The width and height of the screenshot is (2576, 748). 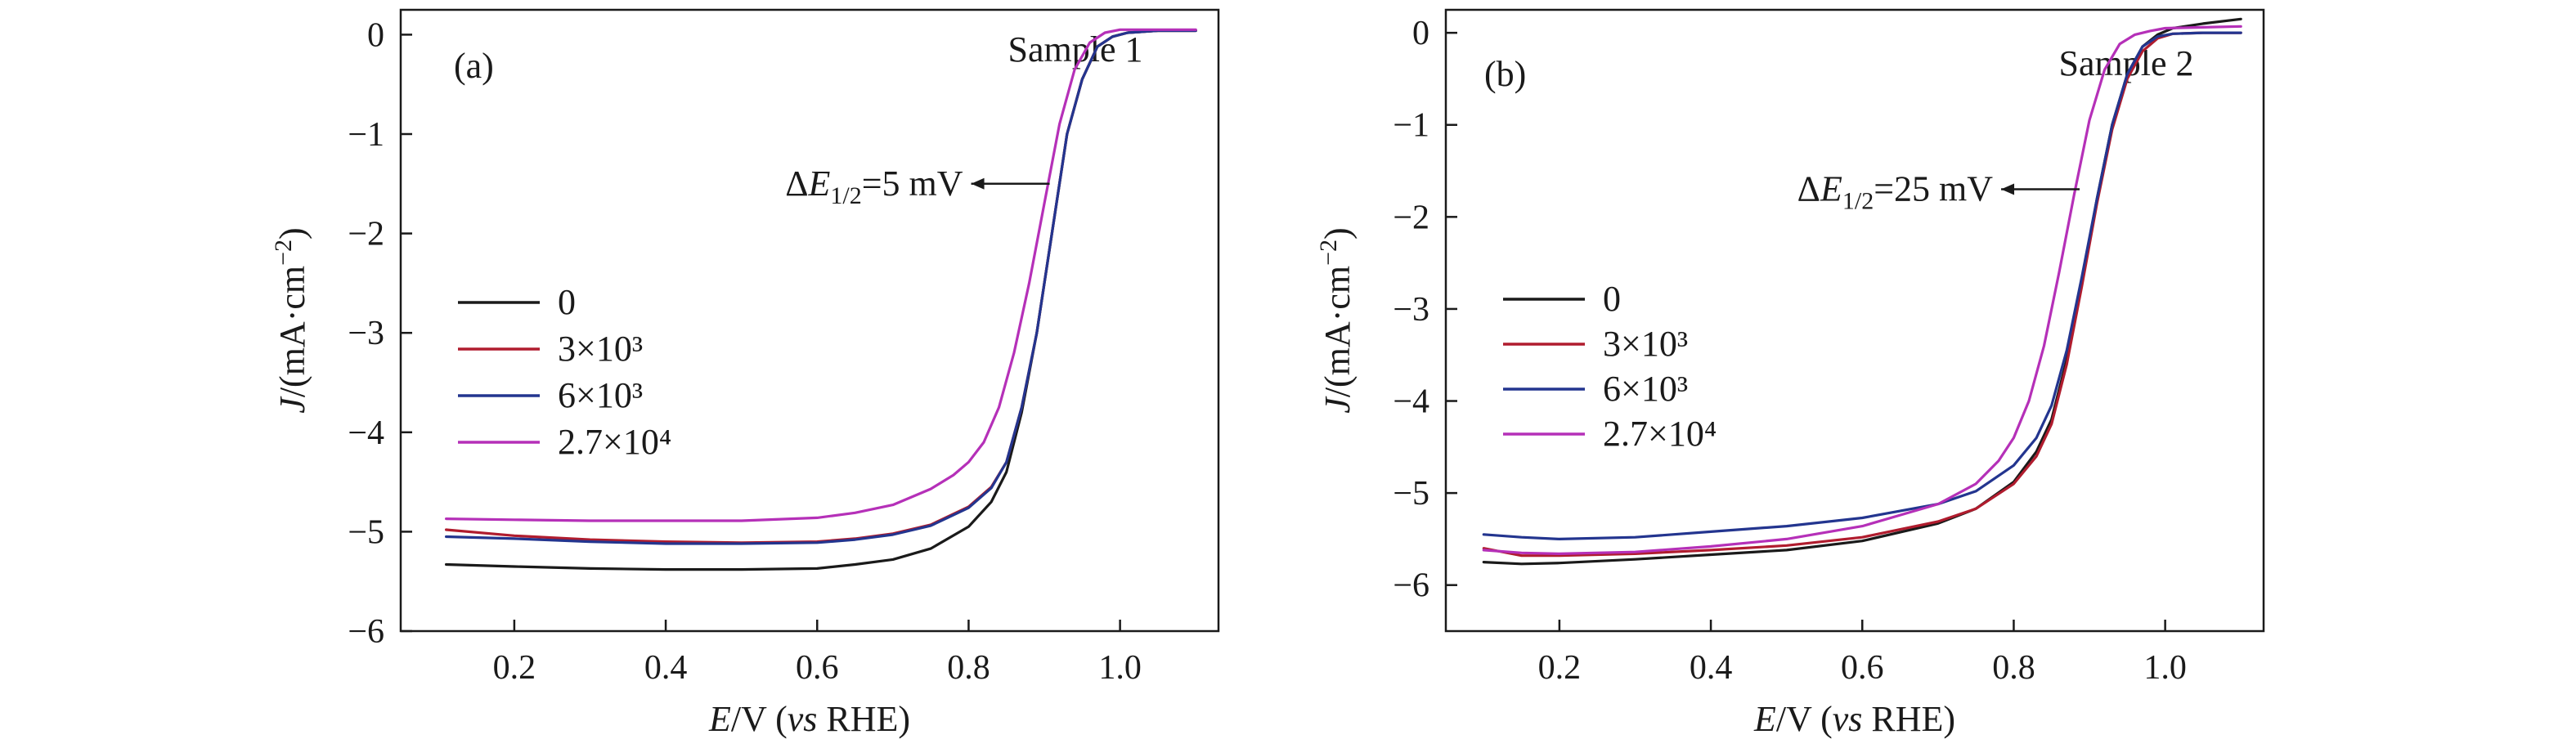 I want to click on delta-e-annotation: ΔE1/2=25 mV, so click(x=1896, y=192).